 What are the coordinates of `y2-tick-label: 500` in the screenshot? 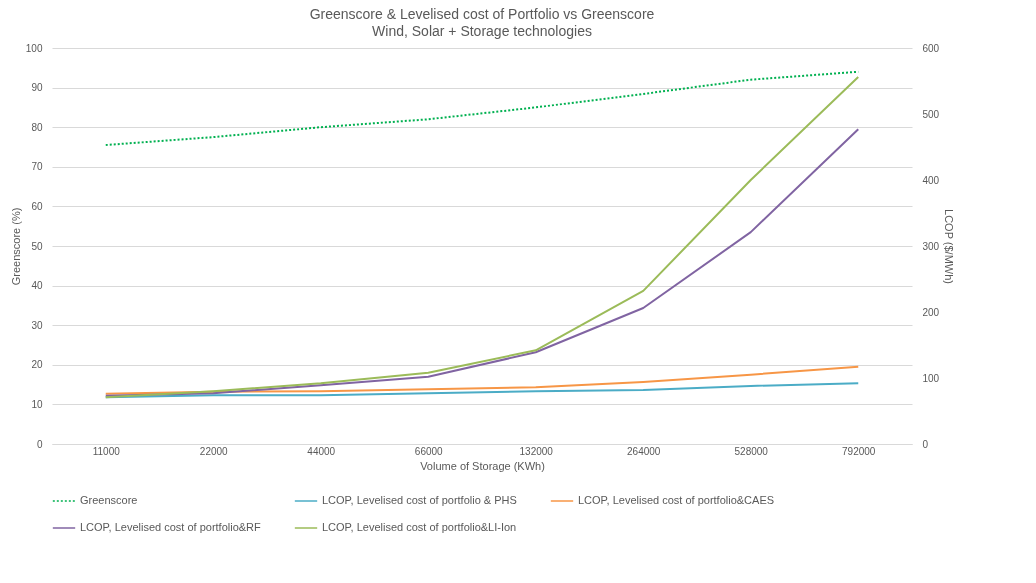 It's located at (931, 114).